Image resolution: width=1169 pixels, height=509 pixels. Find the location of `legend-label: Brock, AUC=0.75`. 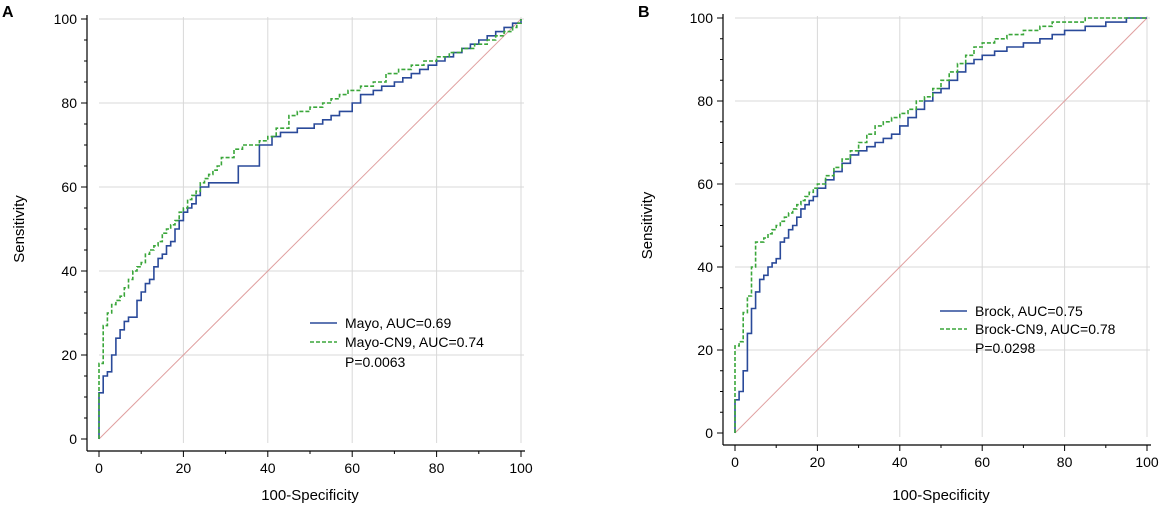

legend-label: Brock, AUC=0.75 is located at coordinates (1029, 311).